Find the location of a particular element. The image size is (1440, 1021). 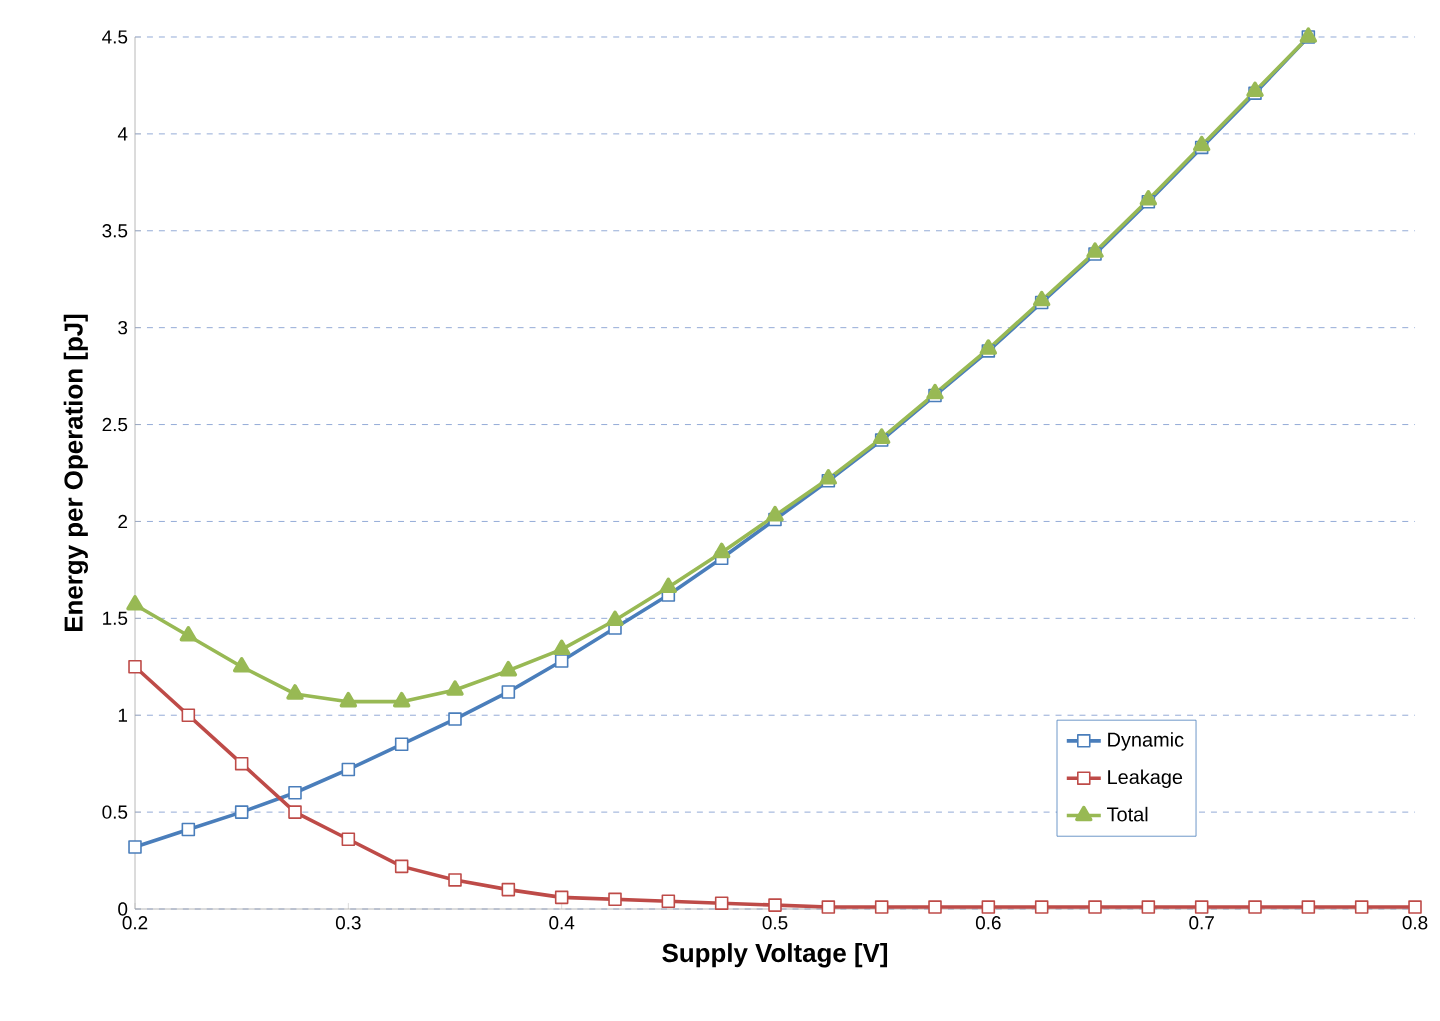

y-tick-label: 3.5 is located at coordinates (115, 231).